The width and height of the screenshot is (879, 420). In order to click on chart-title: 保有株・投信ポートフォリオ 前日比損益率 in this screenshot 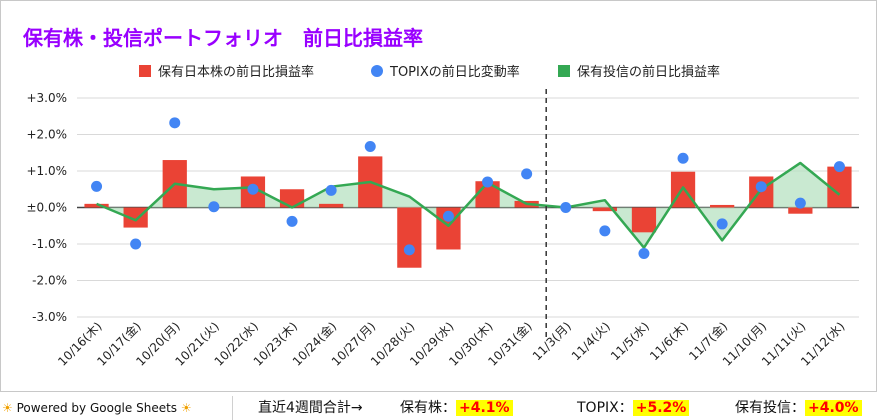, I will do `click(222, 38)`.